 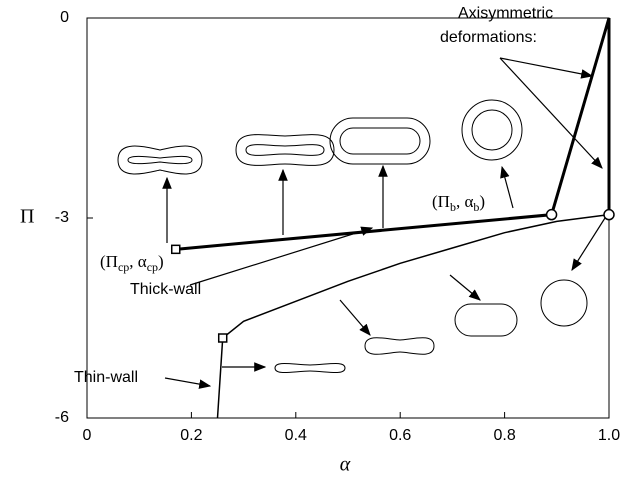 What do you see at coordinates (62, 217) in the screenshot?
I see `y-tick-label: -3` at bounding box center [62, 217].